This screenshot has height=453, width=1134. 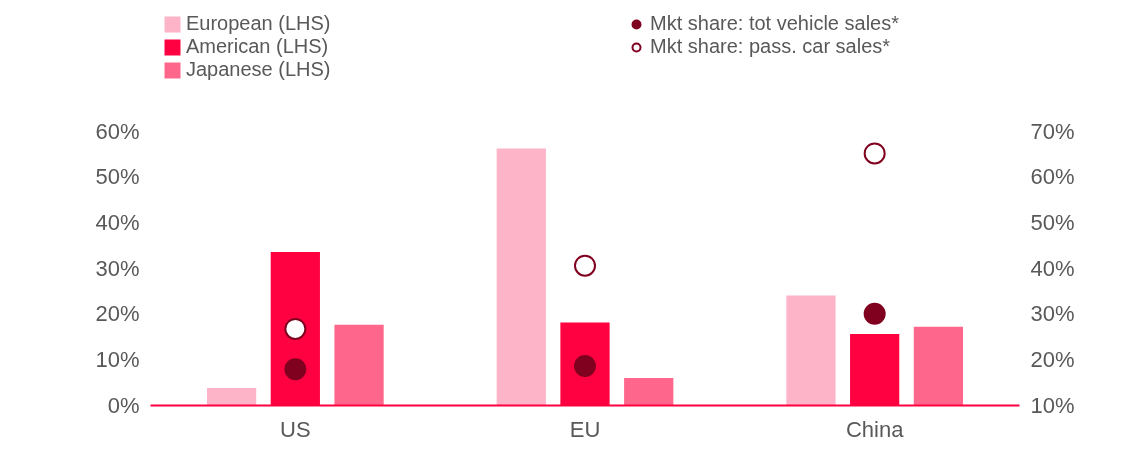 I want to click on x-tick-label: China, so click(x=875, y=429).